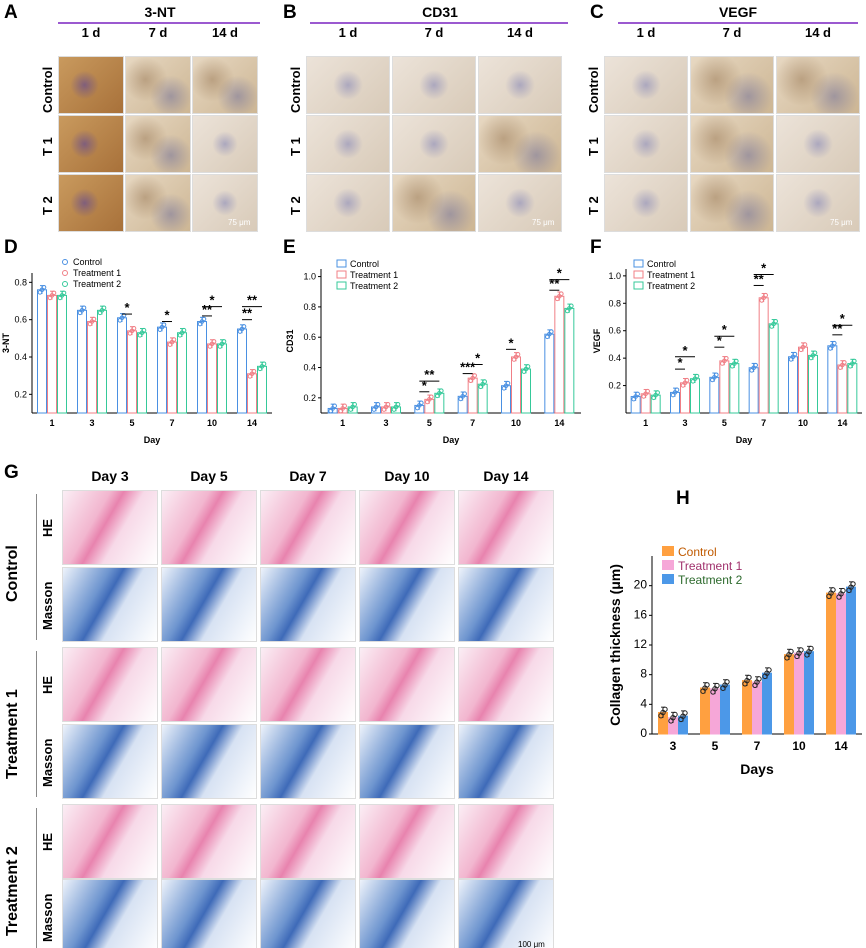 The height and width of the screenshot is (948, 866). Describe the element at coordinates (643, 674) in the screenshot. I see `y-tick-label: 8` at that location.